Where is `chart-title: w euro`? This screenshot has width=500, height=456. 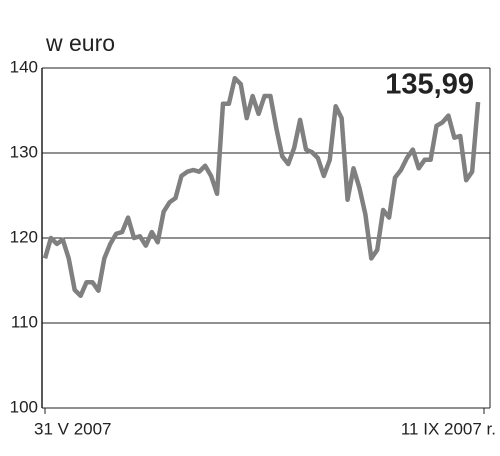
chart-title: w euro is located at coordinates (80, 43).